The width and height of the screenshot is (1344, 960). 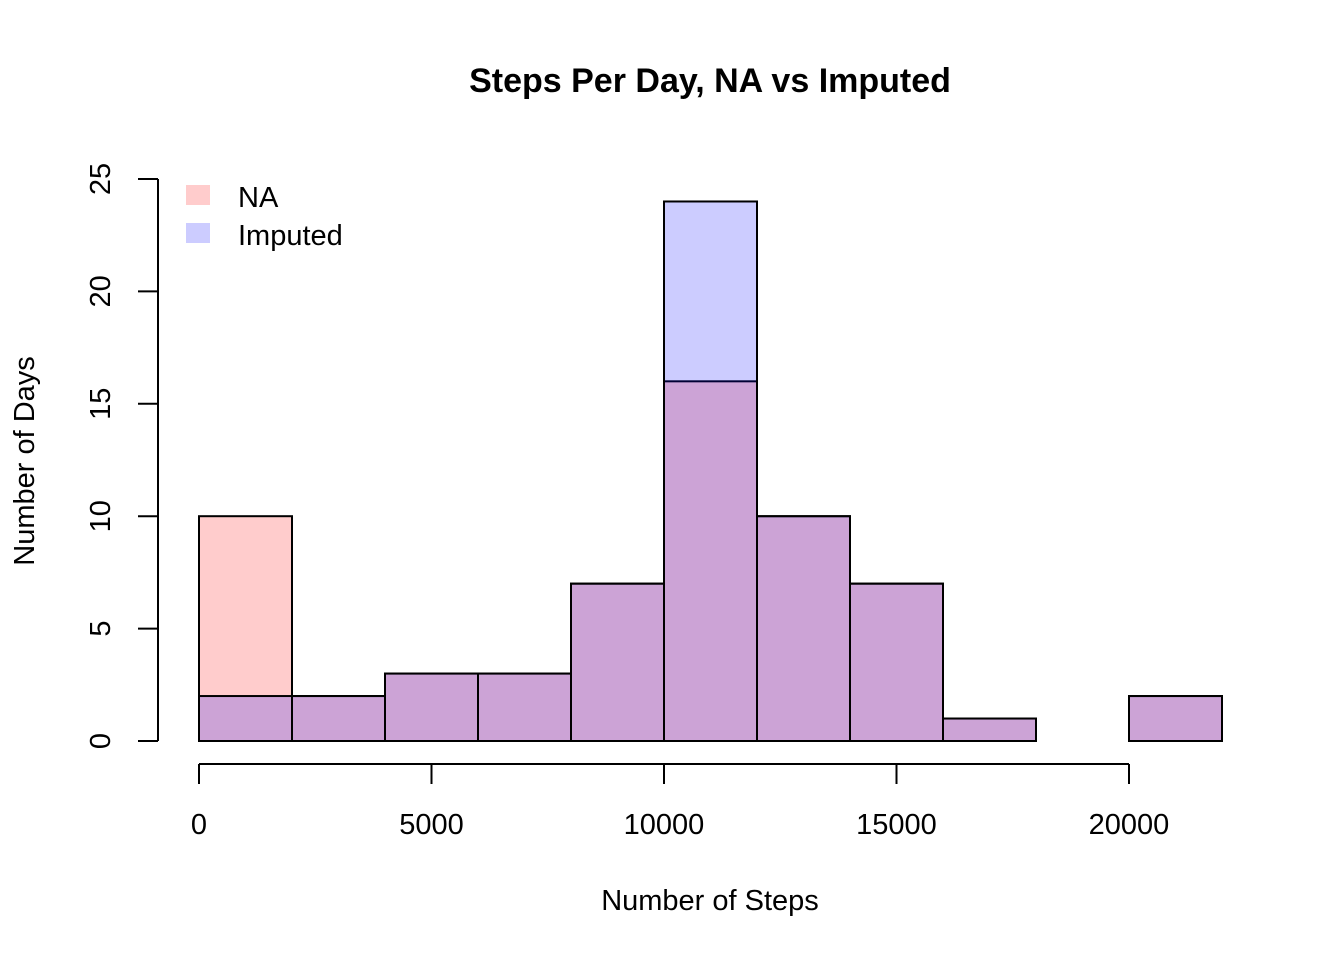 I want to click on y-tick-label-25: 25, so click(x=101, y=179).